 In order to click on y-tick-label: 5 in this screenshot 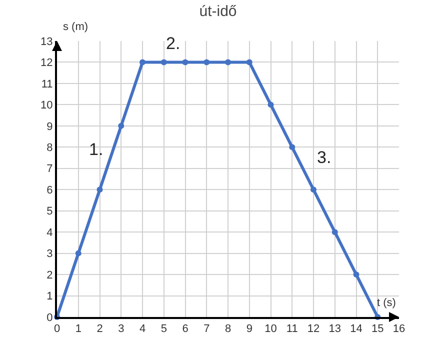, I will do `click(49, 212)`.